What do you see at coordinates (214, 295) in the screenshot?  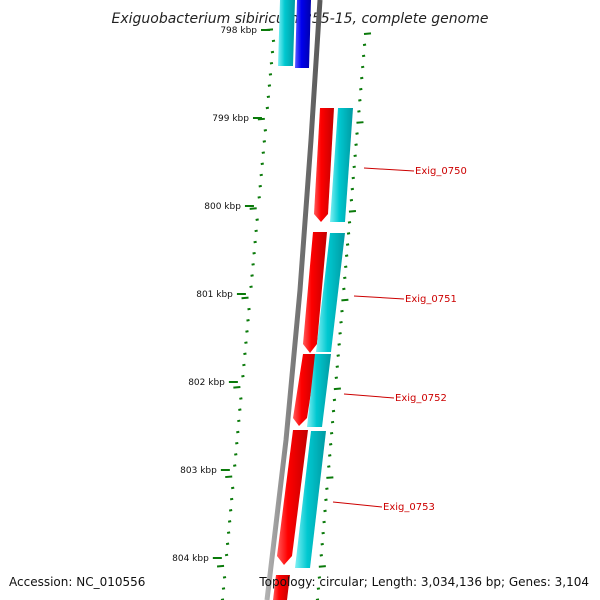 I see `tick-label: 801 kbp` at bounding box center [214, 295].